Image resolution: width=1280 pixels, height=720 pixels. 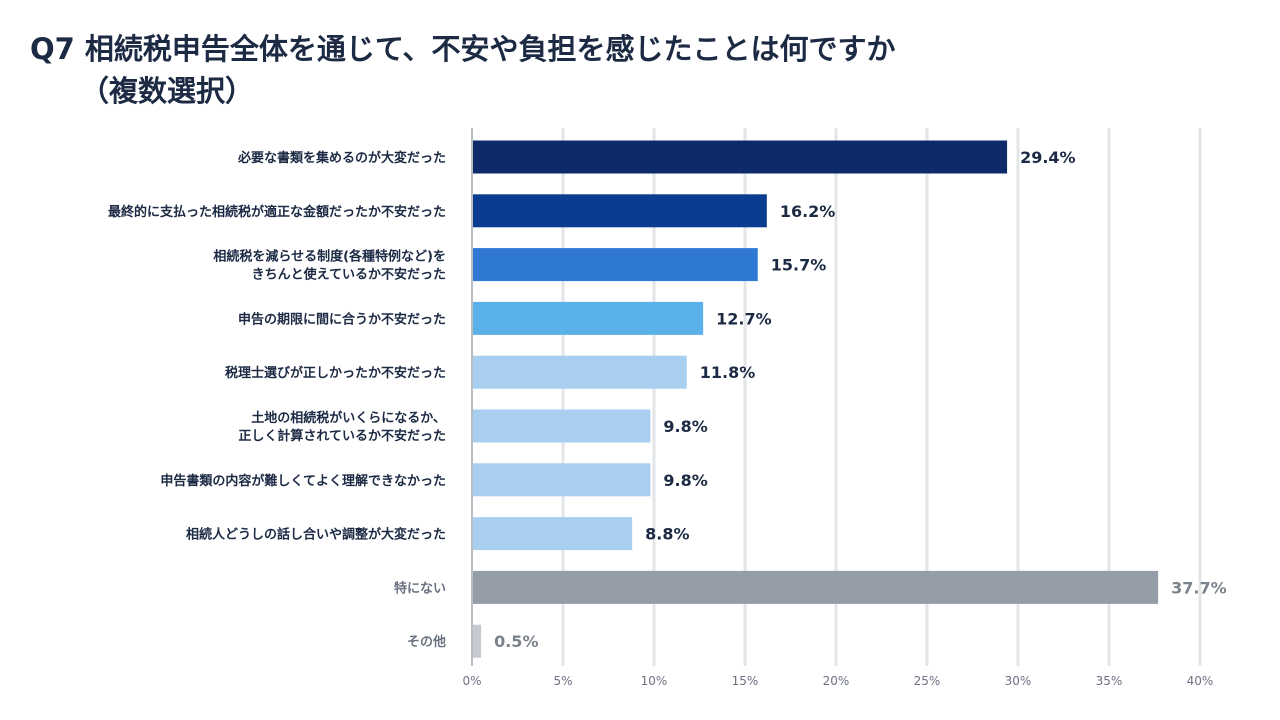 I want to click on x-tick-label: 5%, so click(x=562, y=681).